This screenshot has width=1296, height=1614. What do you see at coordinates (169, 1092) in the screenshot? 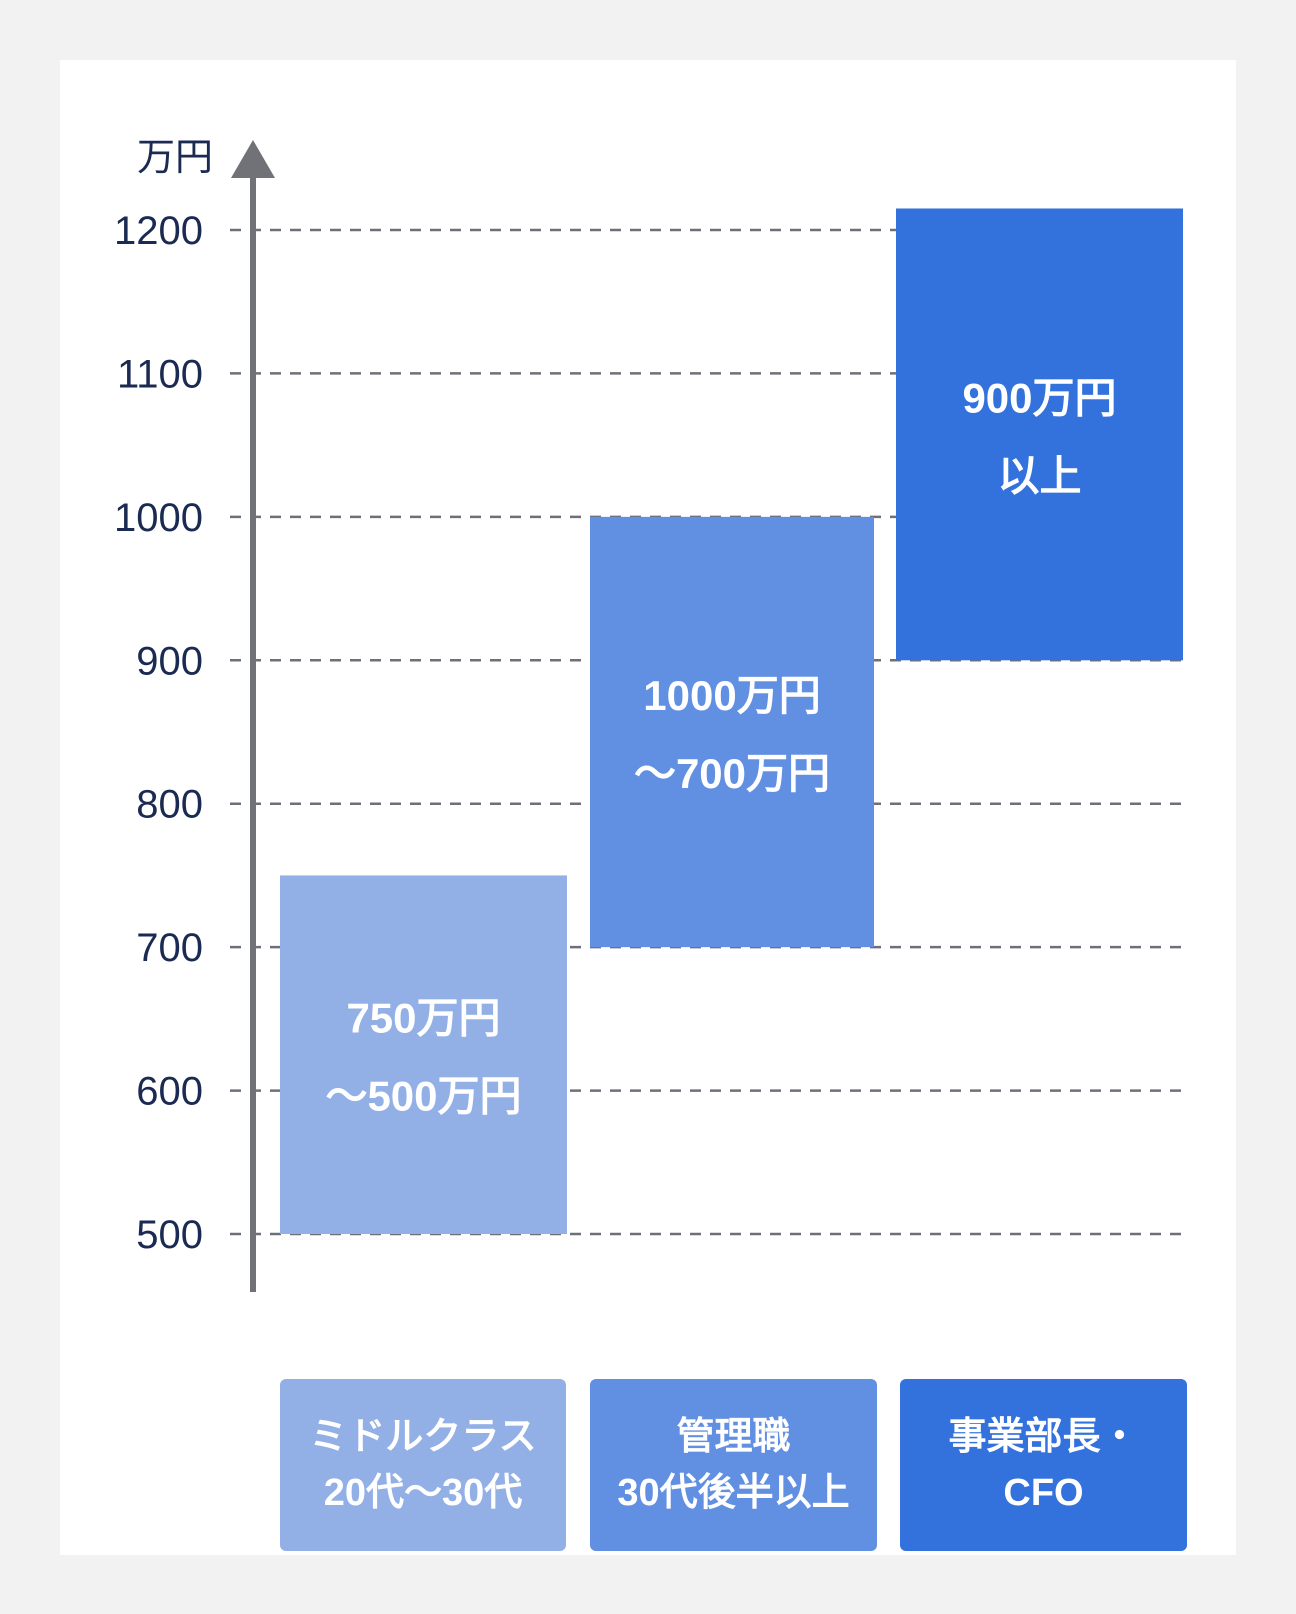
I see `y-tick-label-600: 600` at bounding box center [169, 1092].